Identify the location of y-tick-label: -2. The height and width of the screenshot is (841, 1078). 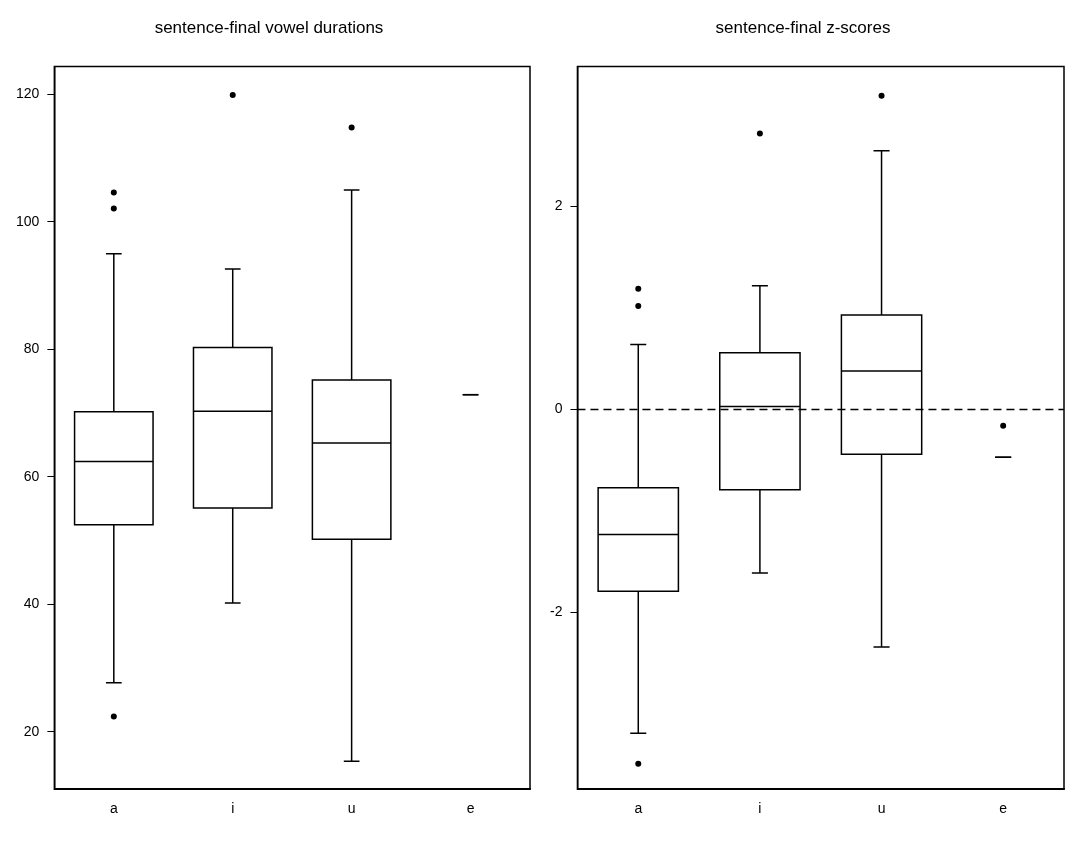
(556, 611).